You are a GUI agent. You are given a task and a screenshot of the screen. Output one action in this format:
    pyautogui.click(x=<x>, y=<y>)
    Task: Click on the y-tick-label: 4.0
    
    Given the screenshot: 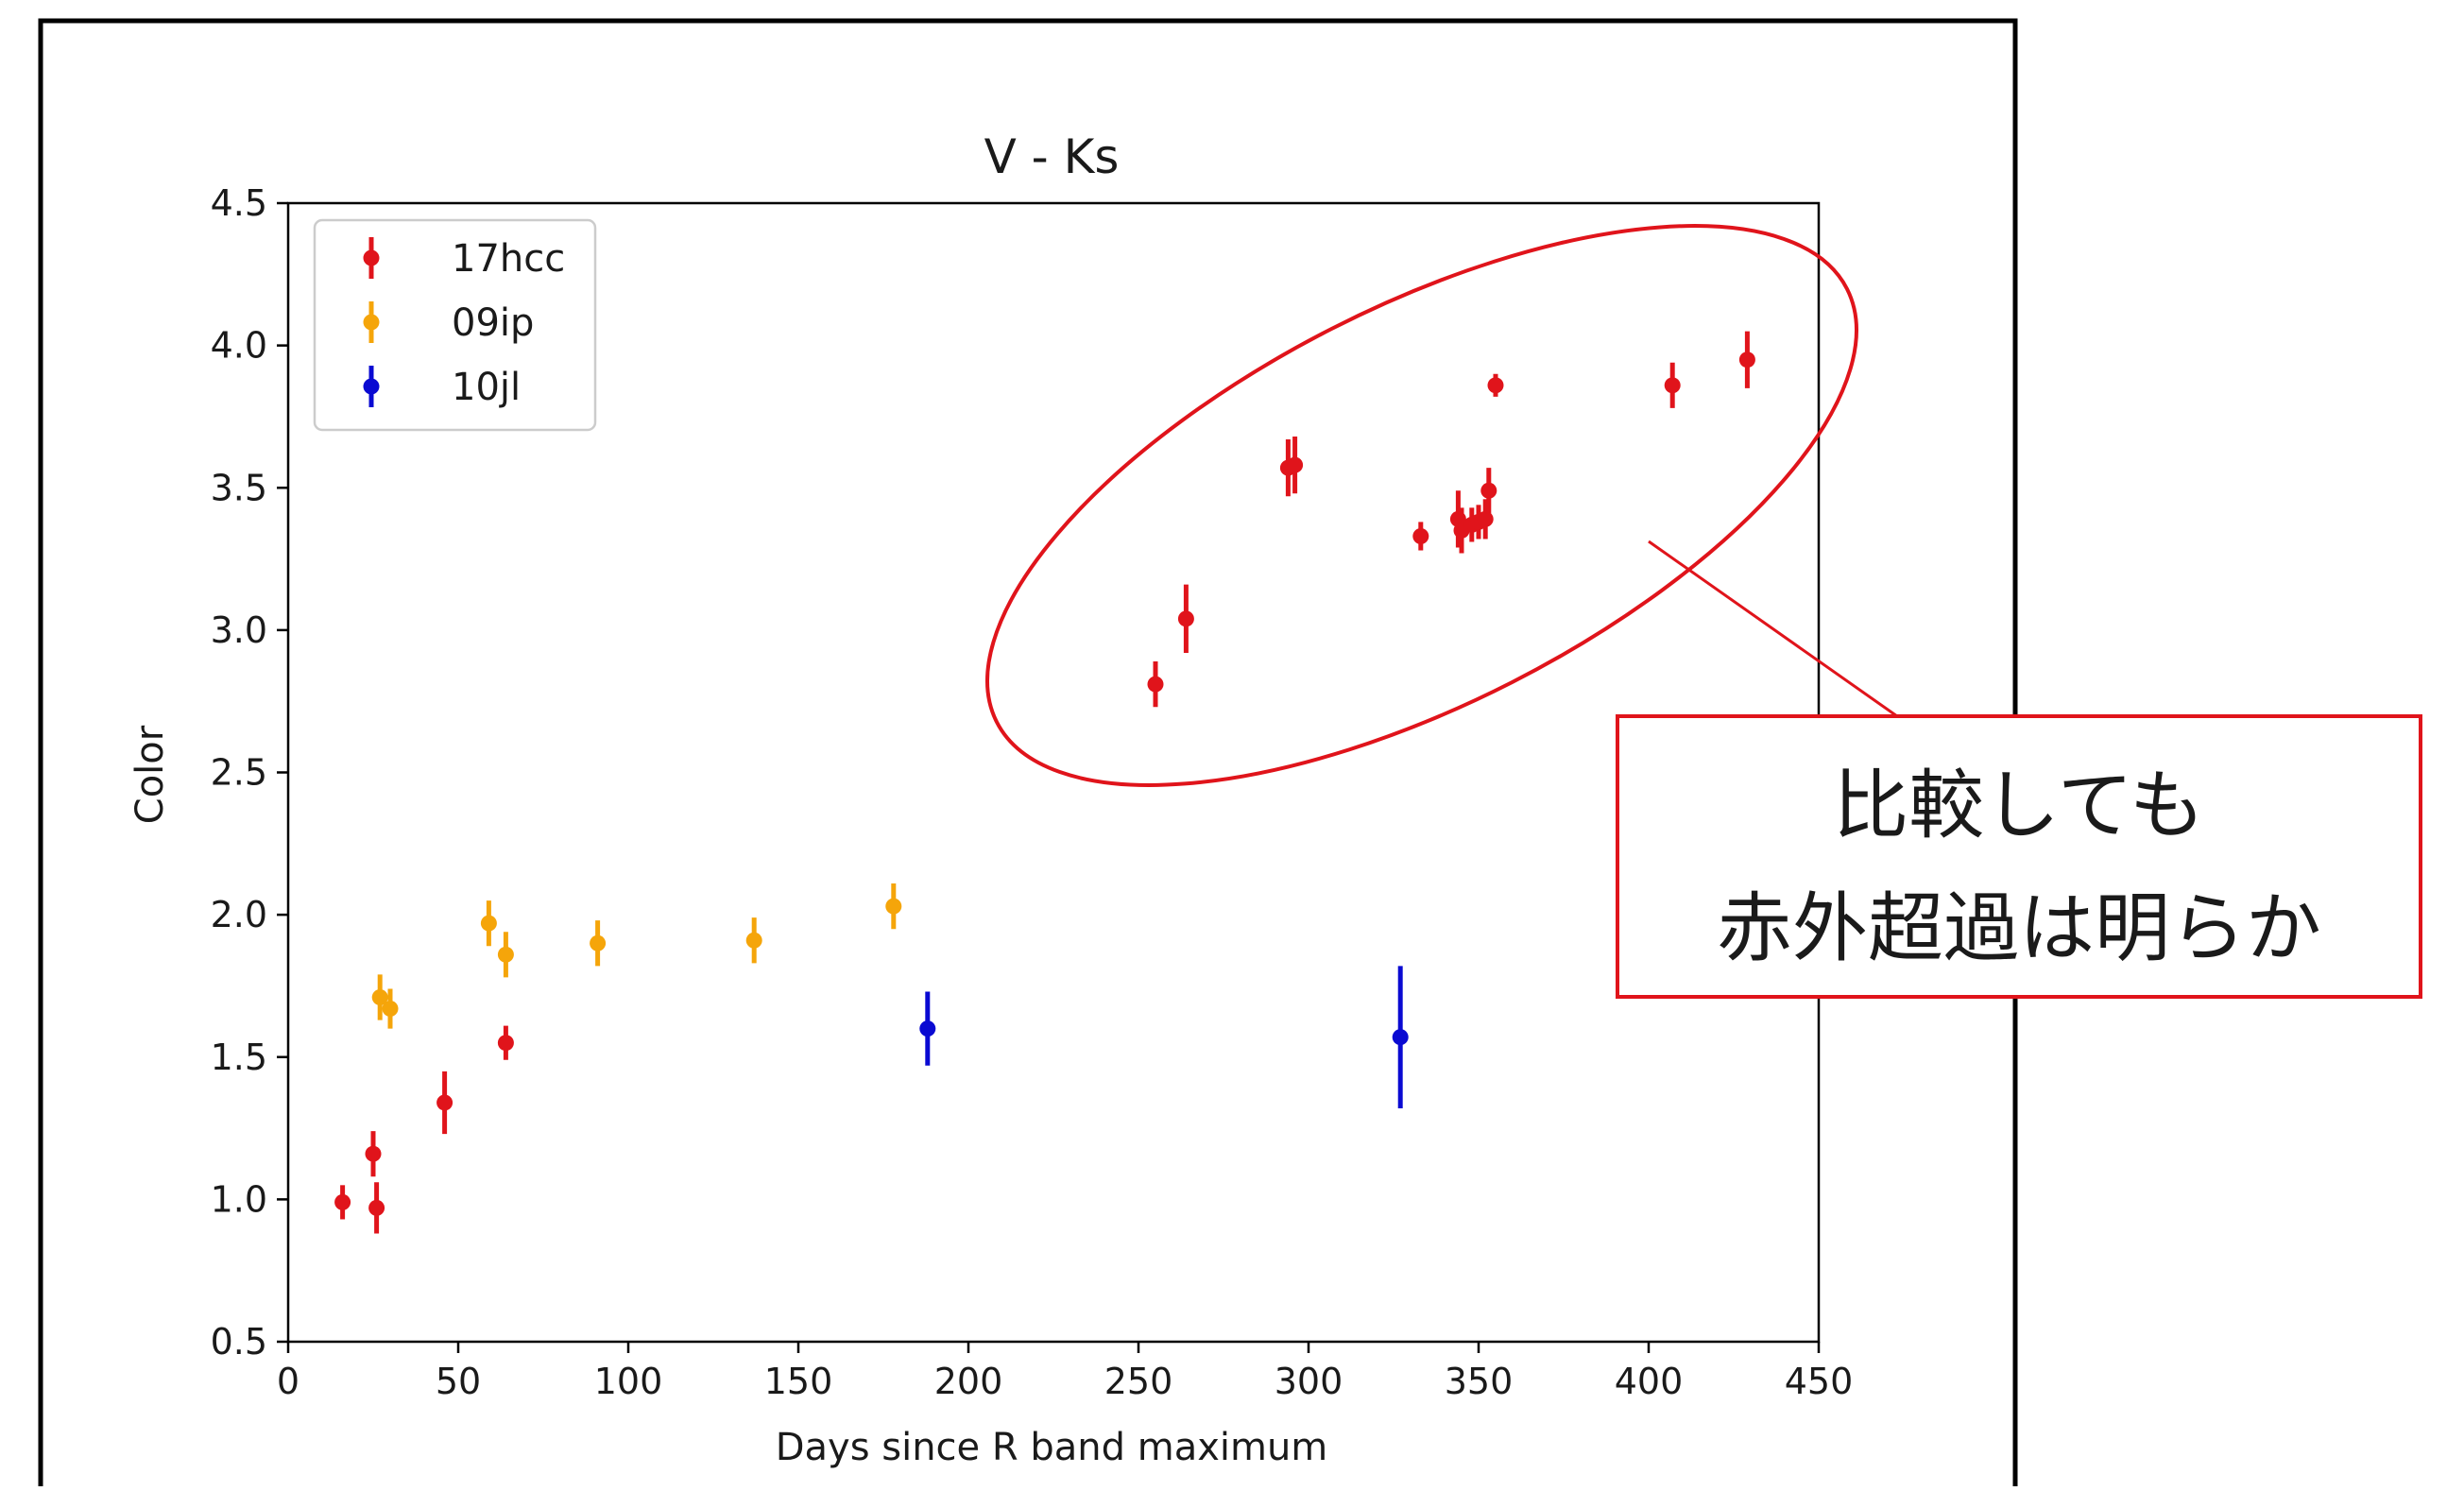 What is the action you would take?
    pyautogui.click(x=239, y=346)
    